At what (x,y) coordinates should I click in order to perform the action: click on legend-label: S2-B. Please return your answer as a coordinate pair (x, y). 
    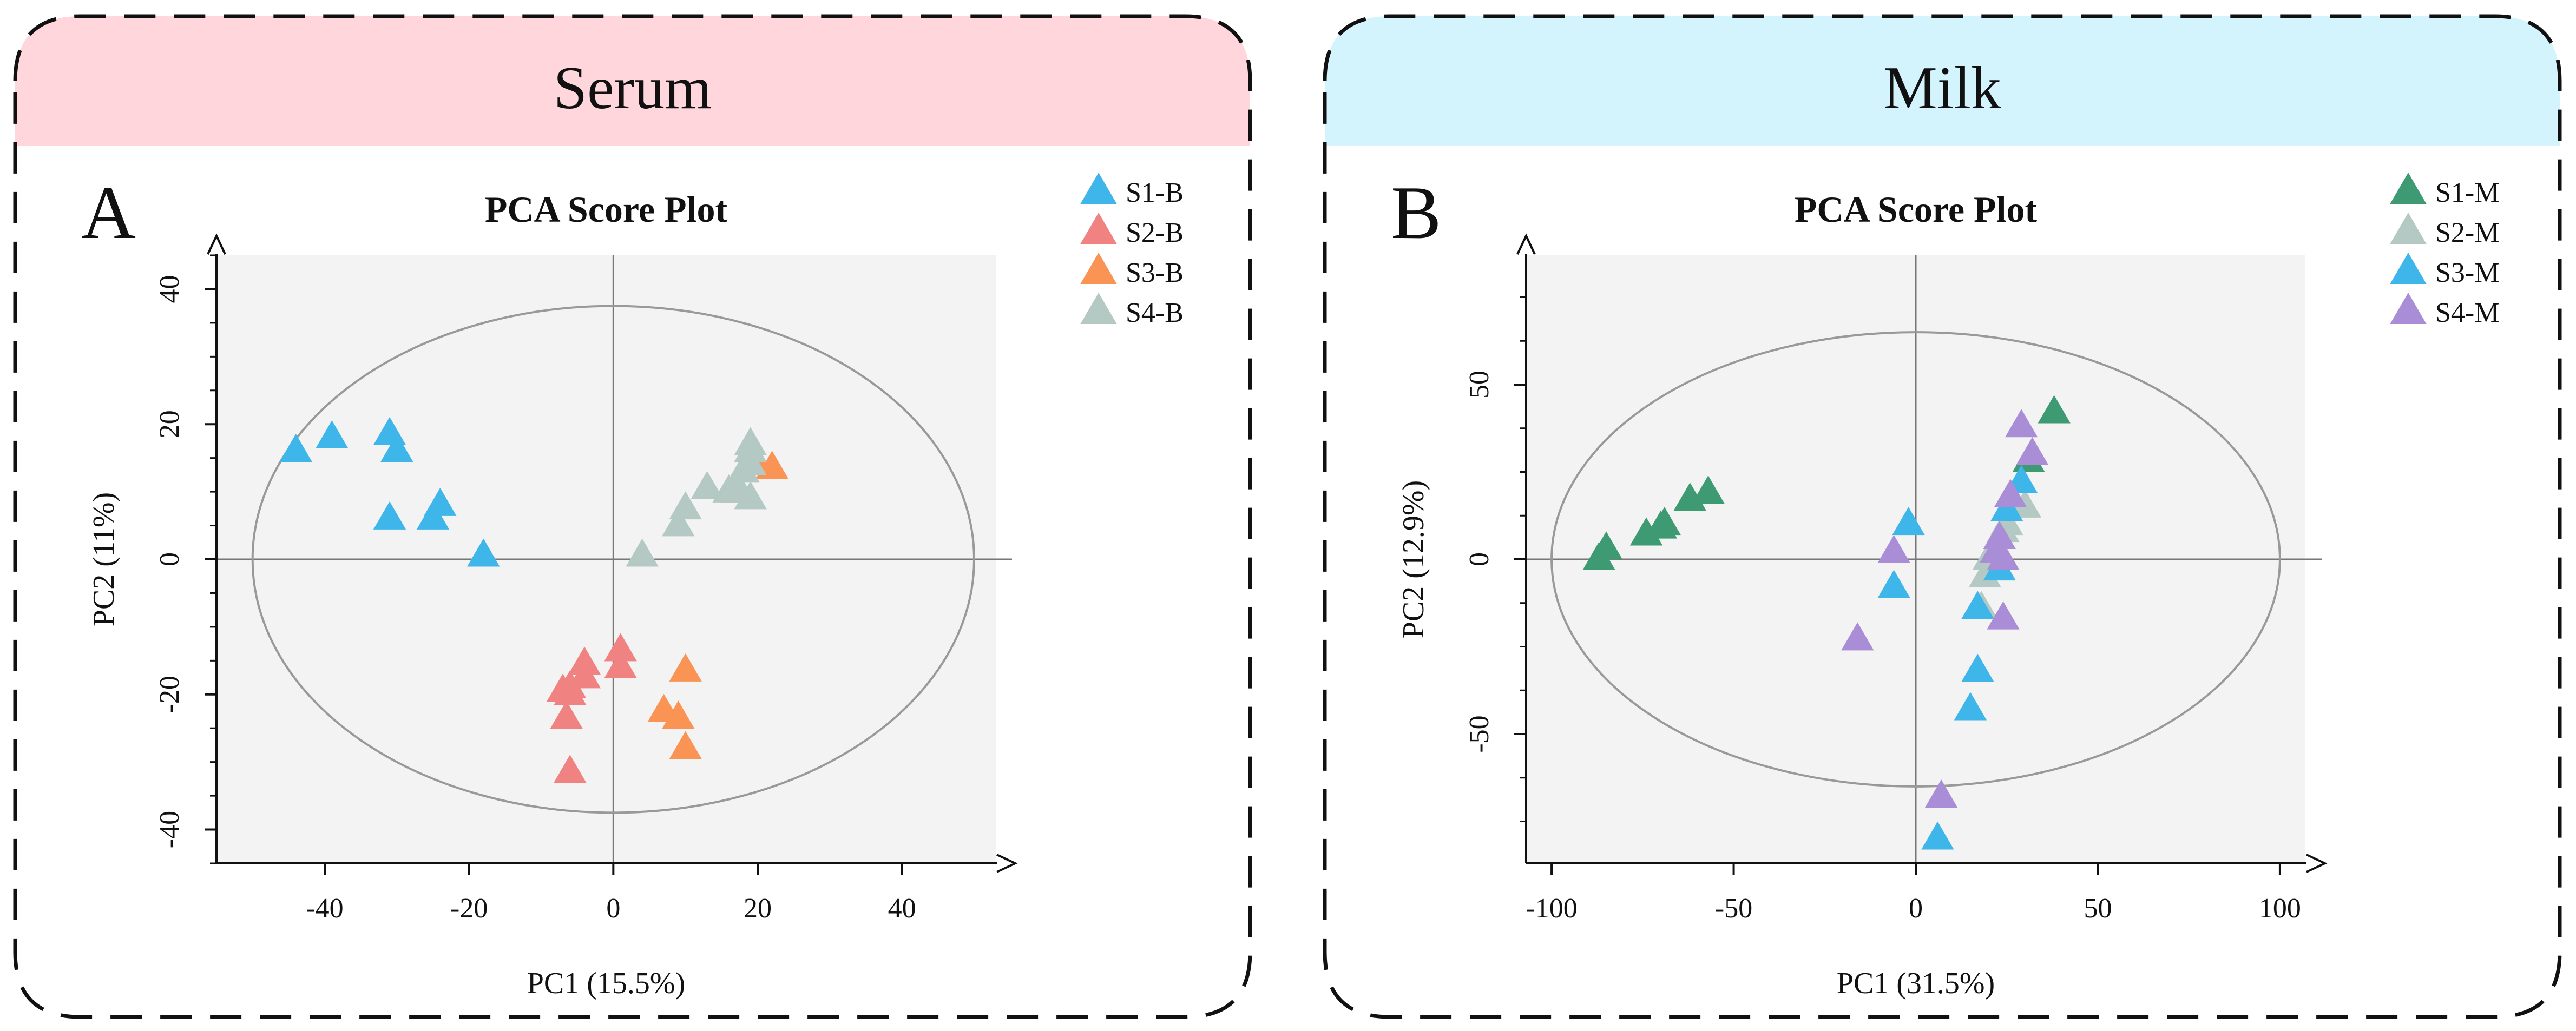
    Looking at the image, I should click on (1155, 232).